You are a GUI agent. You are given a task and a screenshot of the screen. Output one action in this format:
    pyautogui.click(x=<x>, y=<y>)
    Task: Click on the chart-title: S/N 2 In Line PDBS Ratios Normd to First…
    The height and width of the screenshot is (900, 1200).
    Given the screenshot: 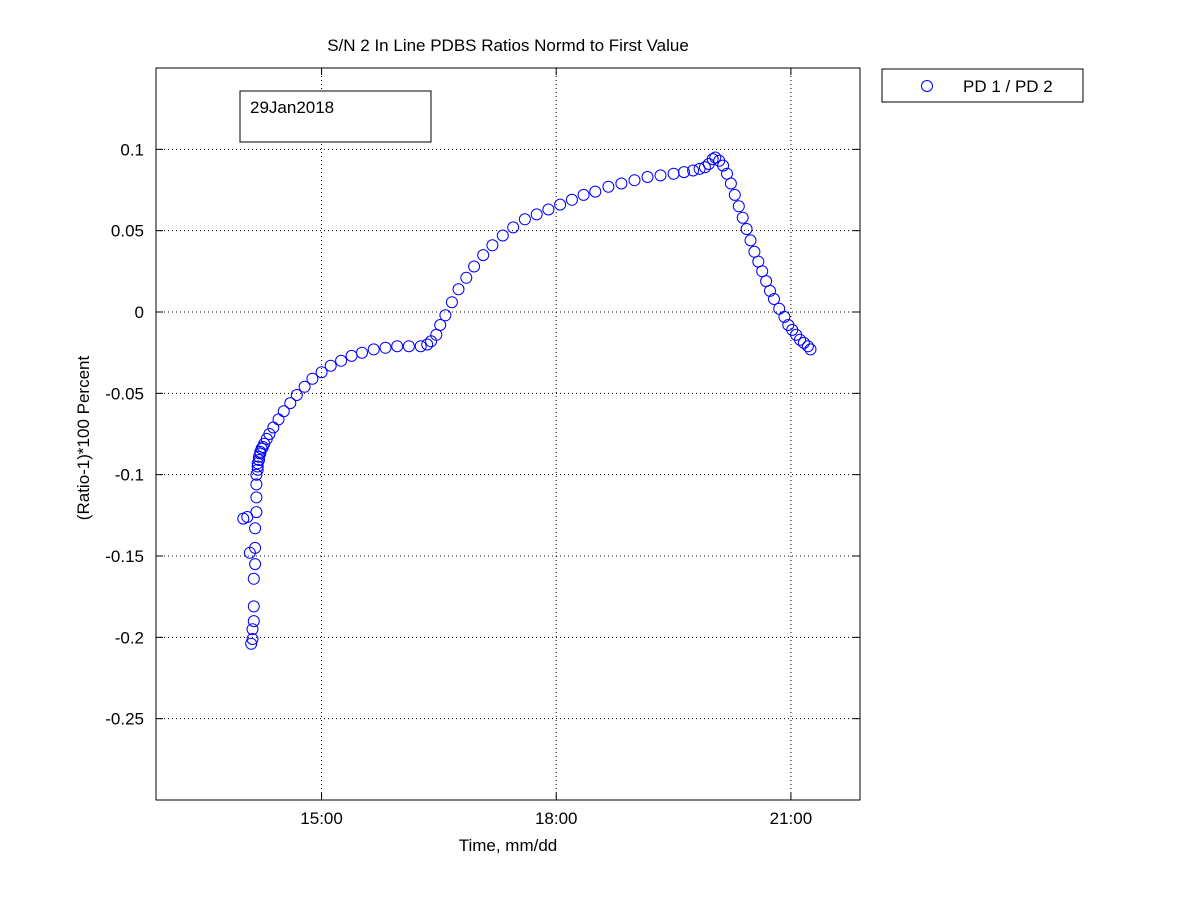 What is the action you would take?
    pyautogui.click(x=508, y=45)
    